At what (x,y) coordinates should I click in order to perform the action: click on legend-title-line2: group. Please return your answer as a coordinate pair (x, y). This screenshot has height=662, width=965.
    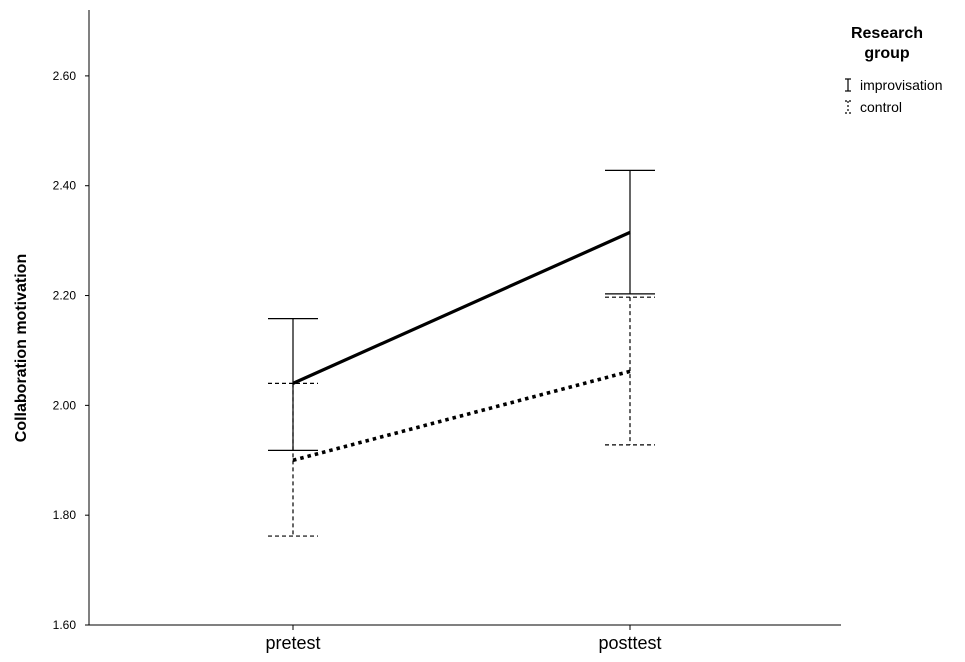
    Looking at the image, I should click on (887, 53).